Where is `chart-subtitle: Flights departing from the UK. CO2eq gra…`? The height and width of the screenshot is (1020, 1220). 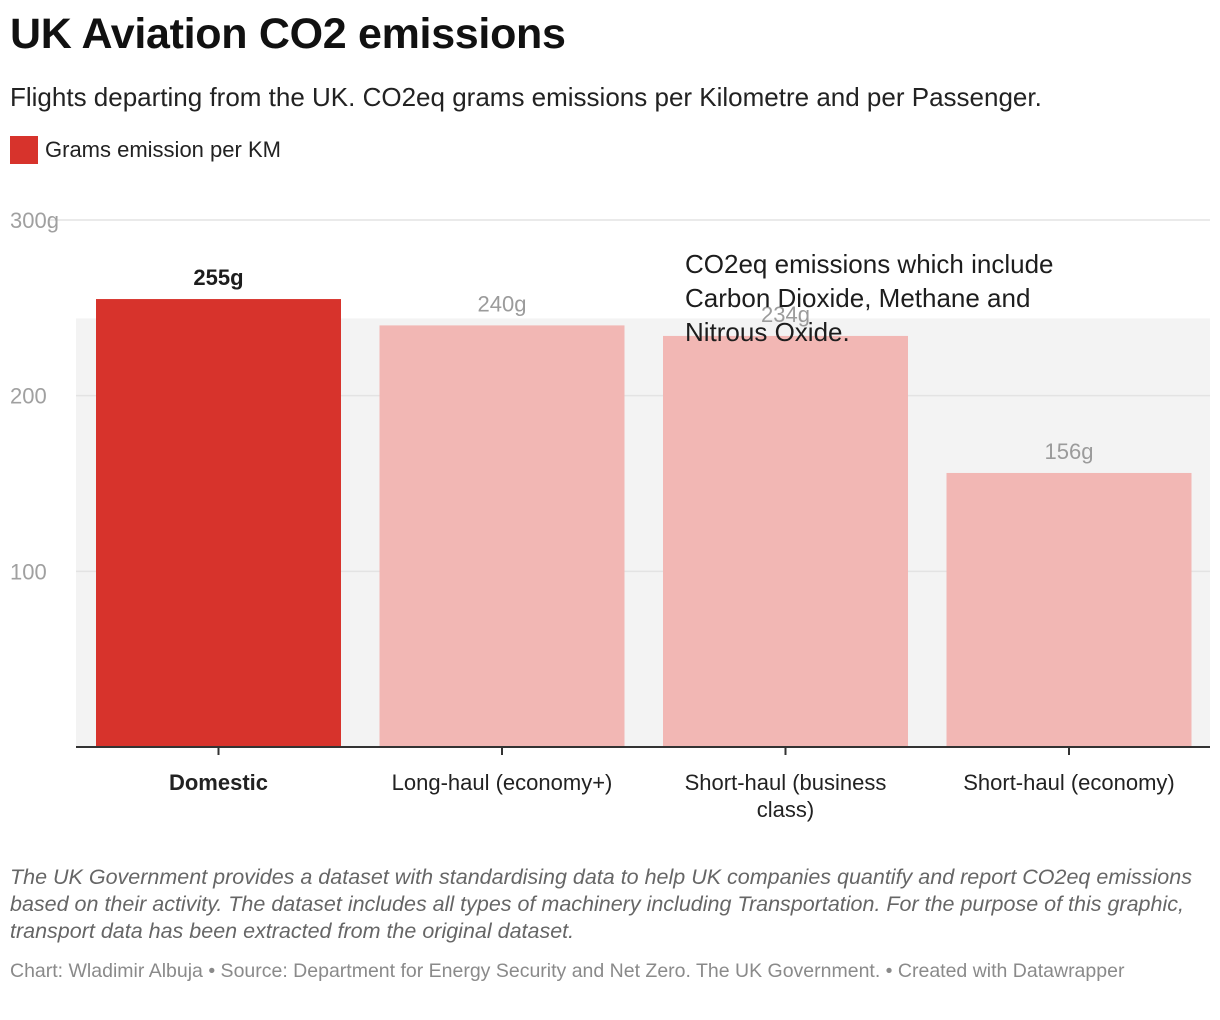 chart-subtitle: Flights departing from the UK. CO2eq gra… is located at coordinates (526, 97).